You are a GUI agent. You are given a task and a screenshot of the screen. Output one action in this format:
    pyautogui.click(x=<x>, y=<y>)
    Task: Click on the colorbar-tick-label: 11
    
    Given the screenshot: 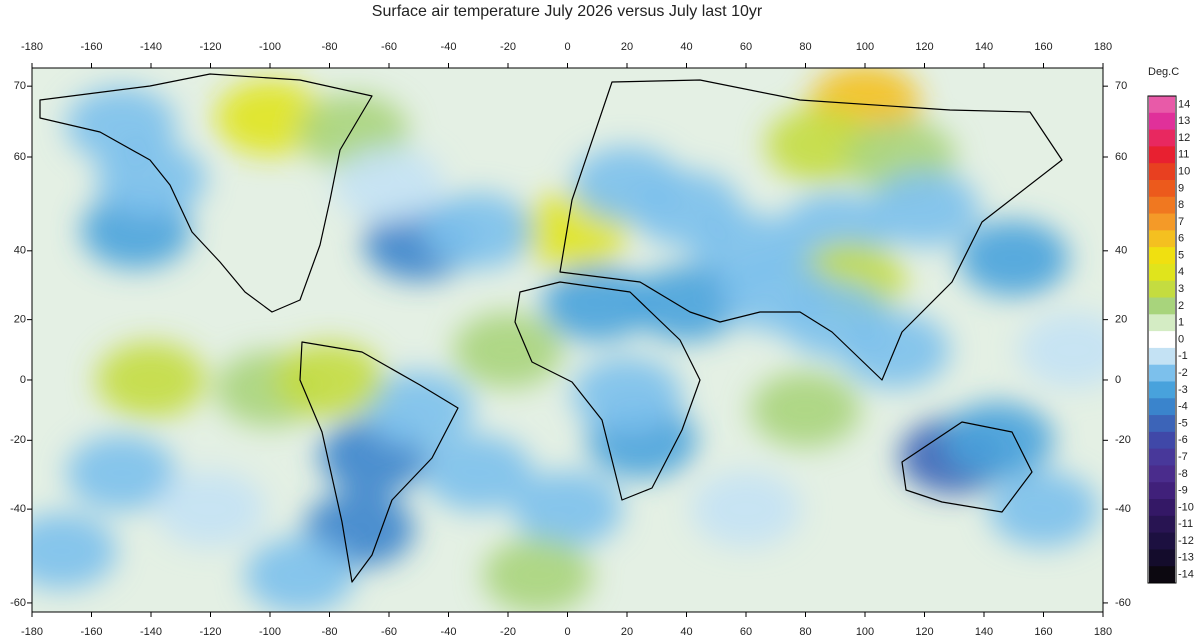 What is the action you would take?
    pyautogui.click(x=1183, y=155)
    